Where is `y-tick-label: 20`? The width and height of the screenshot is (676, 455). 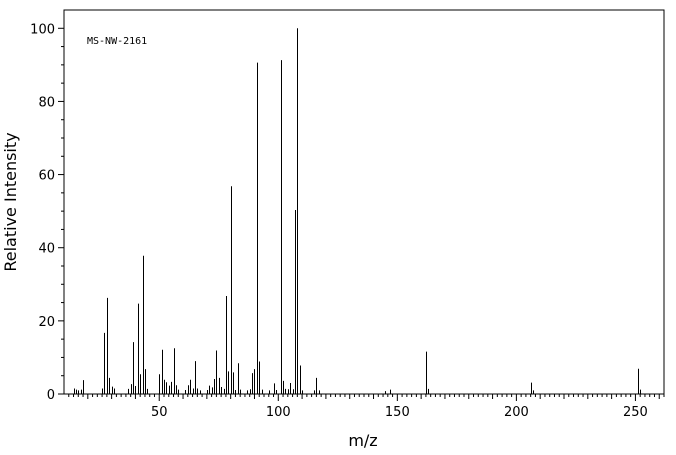 y-tick-label: 20 is located at coordinates (46, 322).